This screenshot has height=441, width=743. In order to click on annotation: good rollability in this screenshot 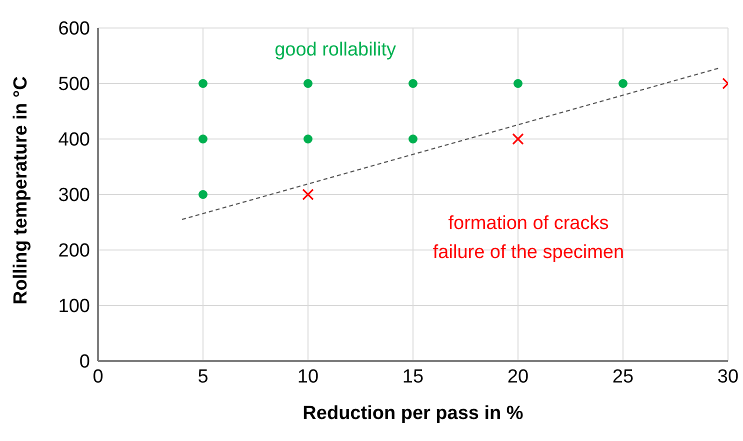, I will do `click(335, 49)`.